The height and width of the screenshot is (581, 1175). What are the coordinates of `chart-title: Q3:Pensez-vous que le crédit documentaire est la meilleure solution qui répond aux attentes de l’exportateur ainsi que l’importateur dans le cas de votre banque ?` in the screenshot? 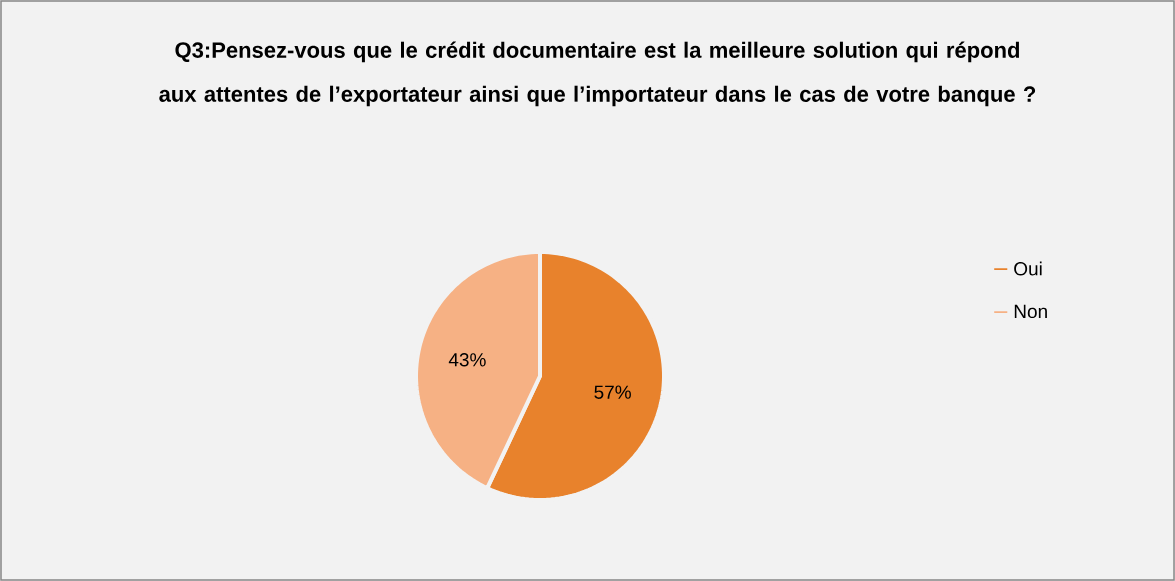 It's located at (597, 74).